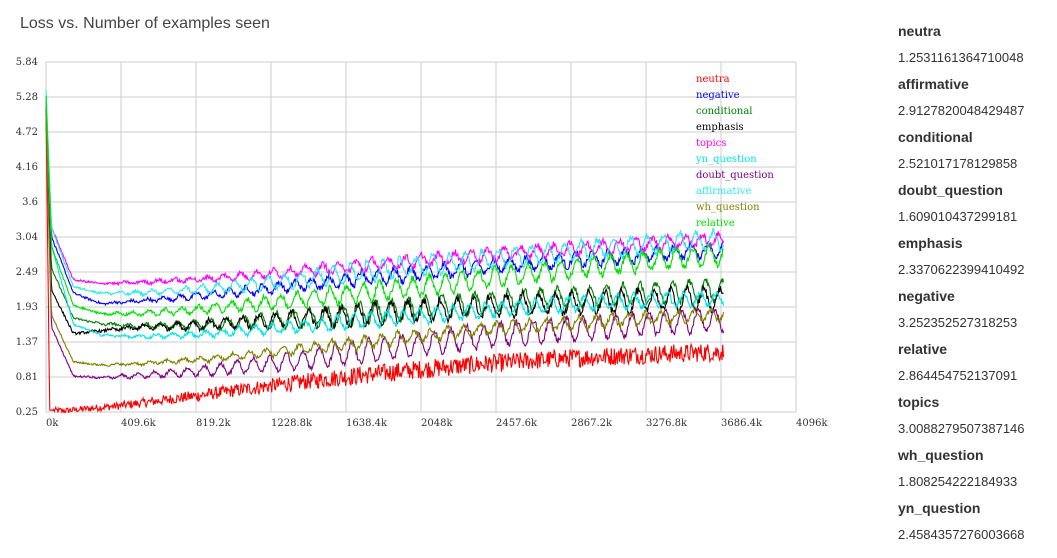 Image resolution: width=1057 pixels, height=558 pixels. What do you see at coordinates (958, 216) in the screenshot?
I see `metric-value: 1.609010437299181` at bounding box center [958, 216].